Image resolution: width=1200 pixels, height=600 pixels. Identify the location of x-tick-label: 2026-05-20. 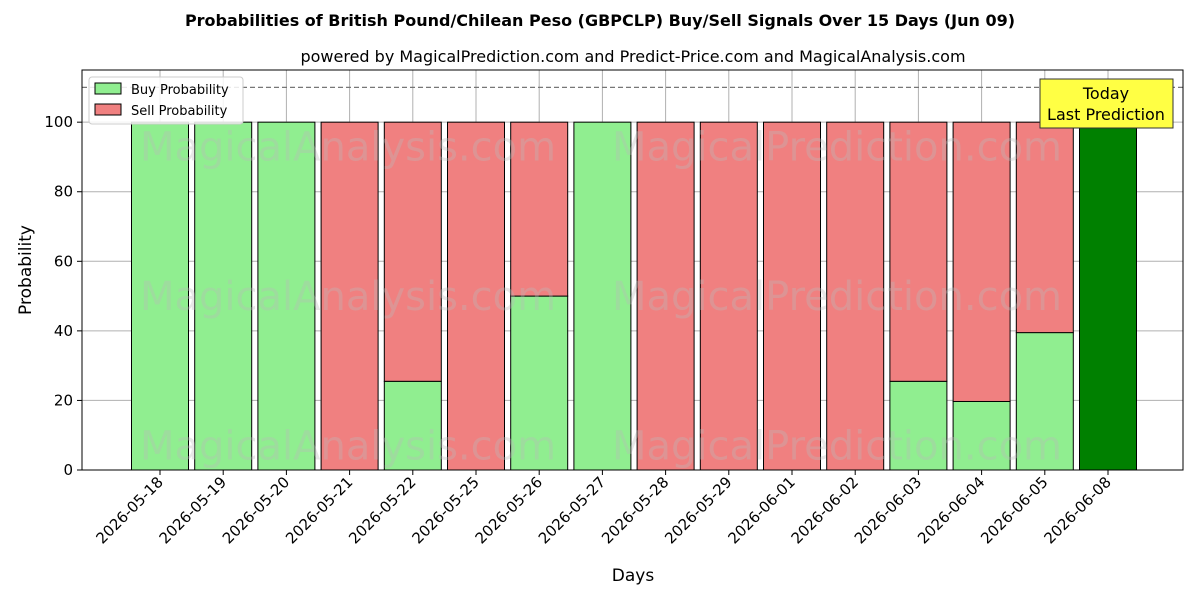
(256, 510).